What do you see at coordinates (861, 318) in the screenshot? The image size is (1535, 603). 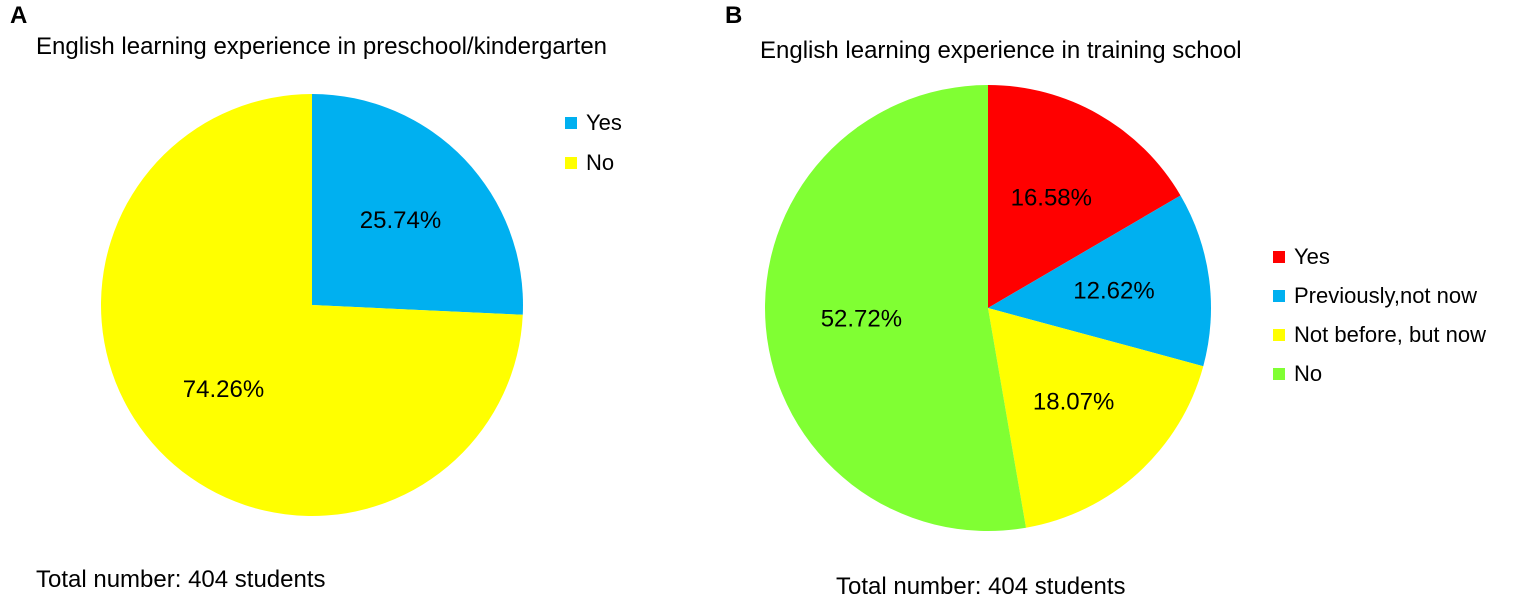 I see `slice-label-no: 52.72%` at bounding box center [861, 318].